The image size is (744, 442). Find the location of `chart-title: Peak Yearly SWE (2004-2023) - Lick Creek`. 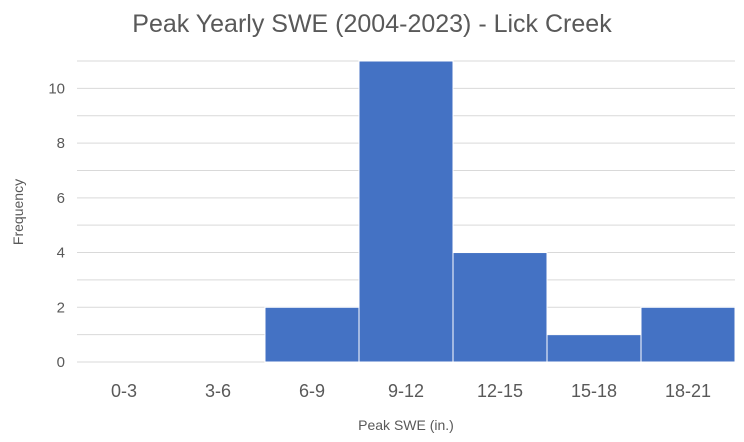

chart-title: Peak Yearly SWE (2004-2023) - Lick Creek is located at coordinates (372, 24).